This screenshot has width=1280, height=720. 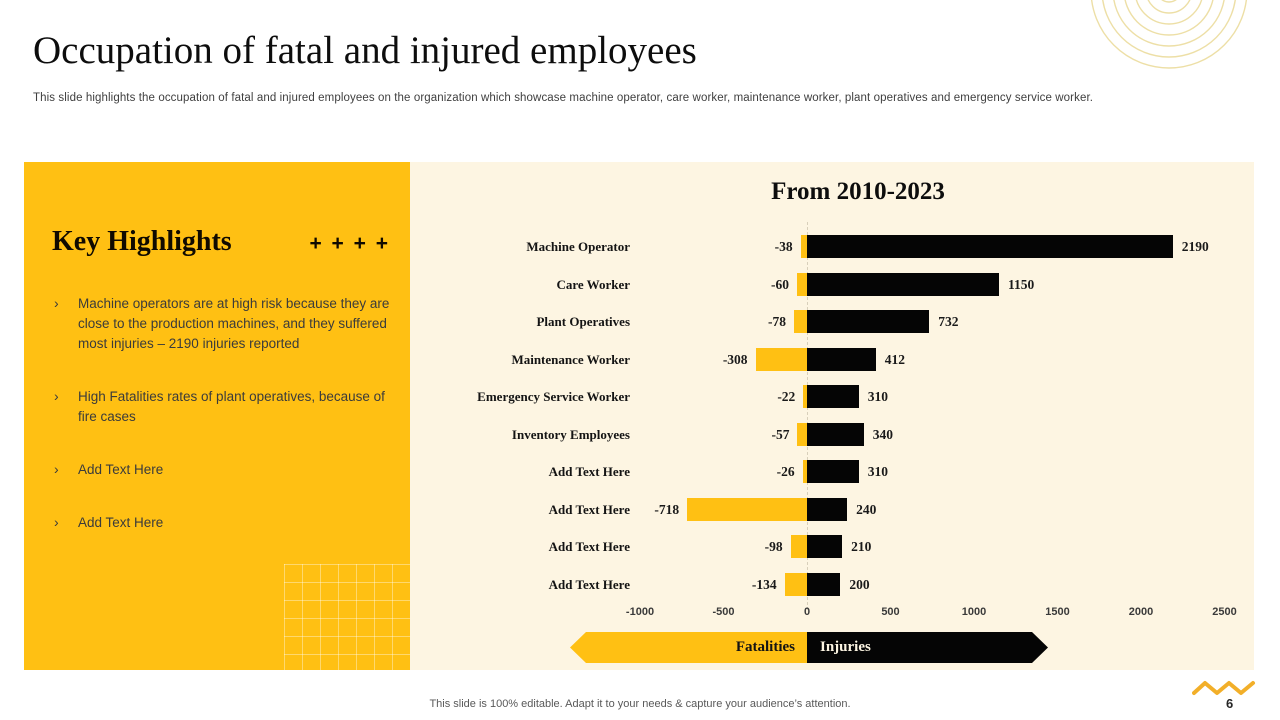 What do you see at coordinates (1141, 612) in the screenshot?
I see `x-axis-tick: 2000` at bounding box center [1141, 612].